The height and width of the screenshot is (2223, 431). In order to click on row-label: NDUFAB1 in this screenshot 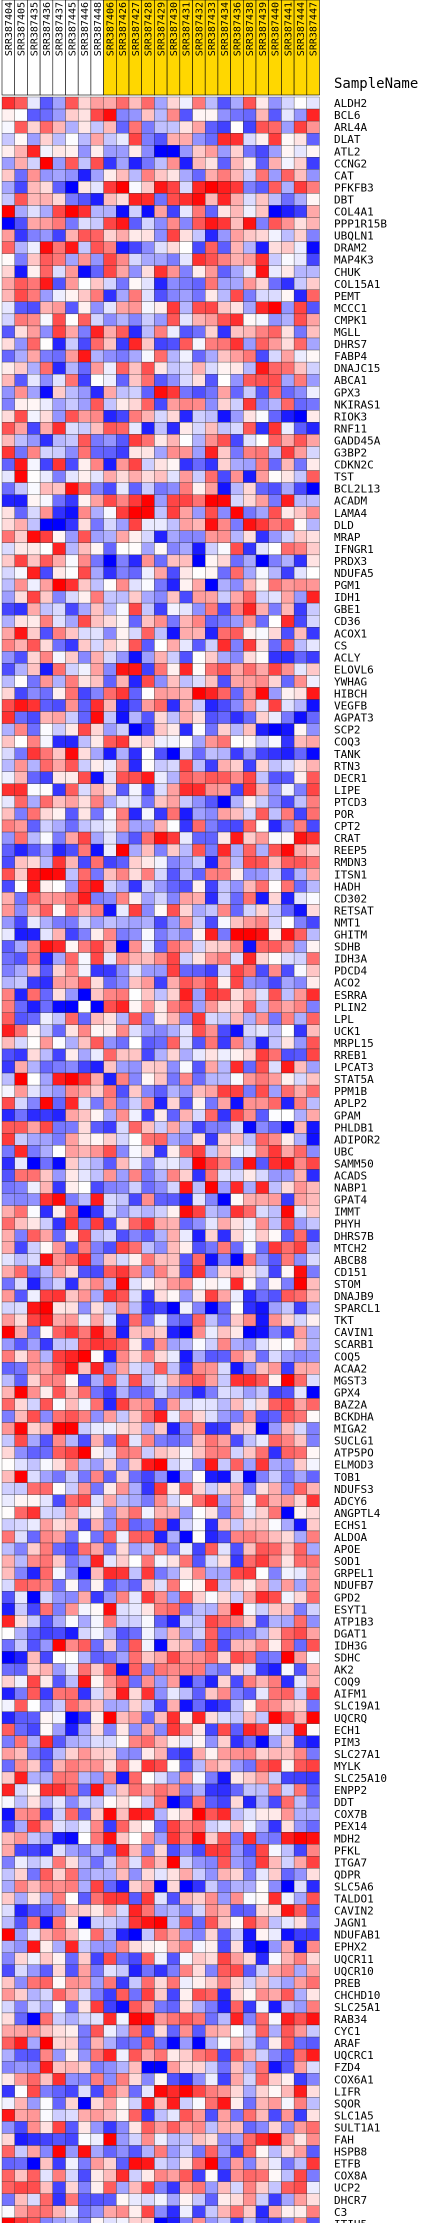, I will do `click(357, 1935)`.